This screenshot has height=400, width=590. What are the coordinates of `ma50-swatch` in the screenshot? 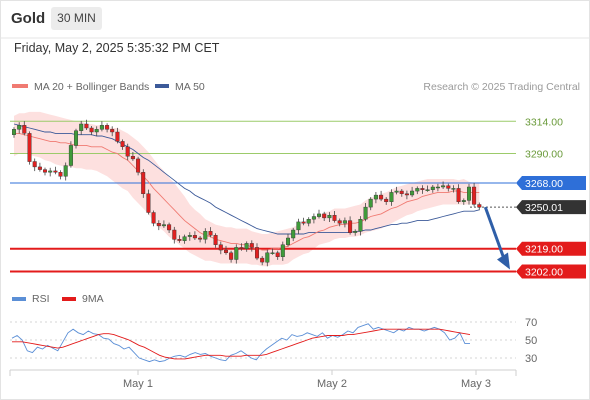 It's located at (162, 86).